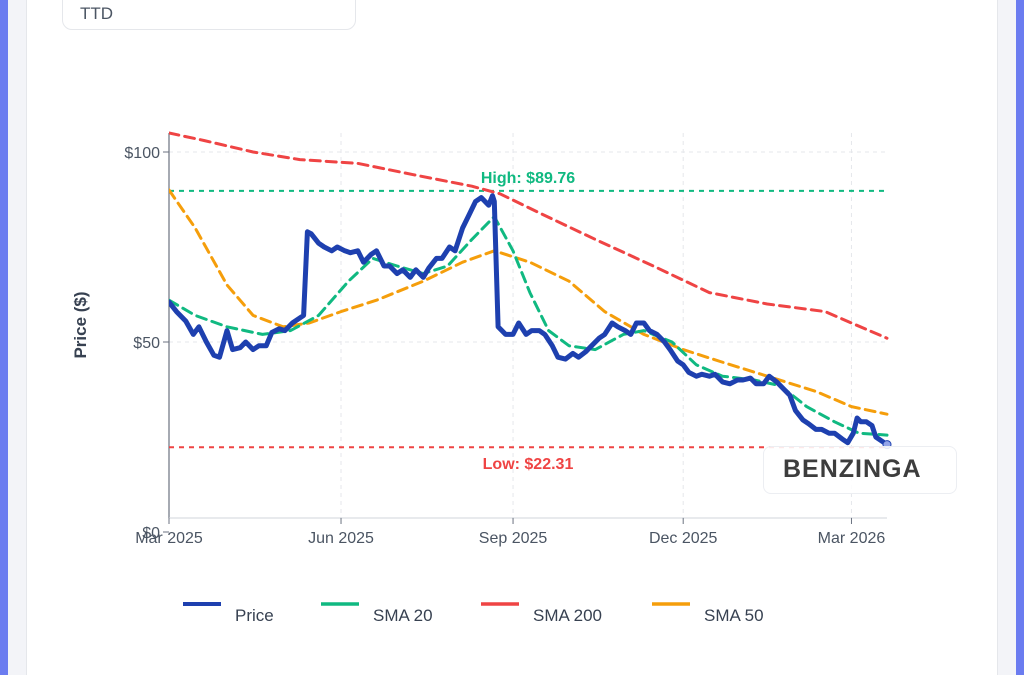 The height and width of the screenshot is (675, 1024). Describe the element at coordinates (473, 613) in the screenshot. I see `chart-legend: Price SMA 20 SMA 200 SMA 50` at that location.